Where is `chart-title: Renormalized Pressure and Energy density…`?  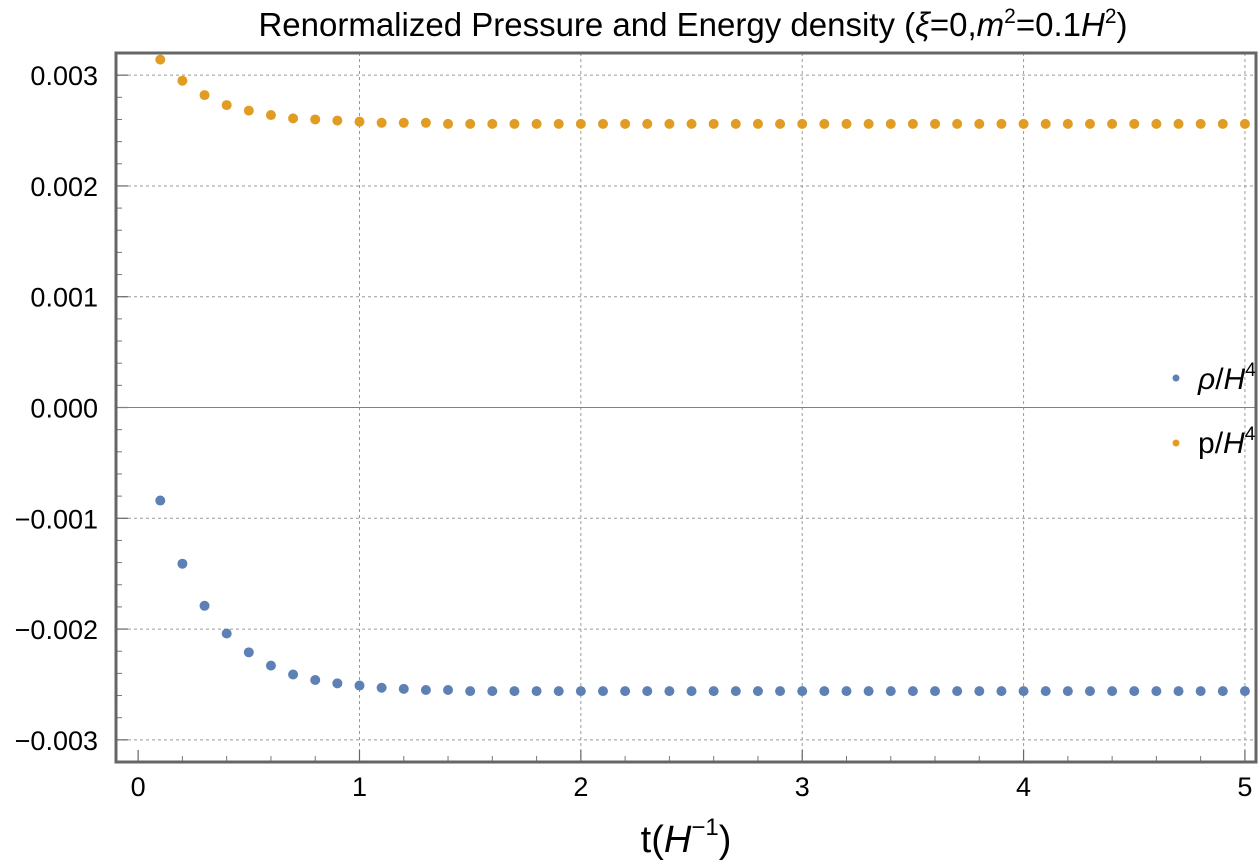 chart-title: Renormalized Pressure and Energy density… is located at coordinates (692, 24).